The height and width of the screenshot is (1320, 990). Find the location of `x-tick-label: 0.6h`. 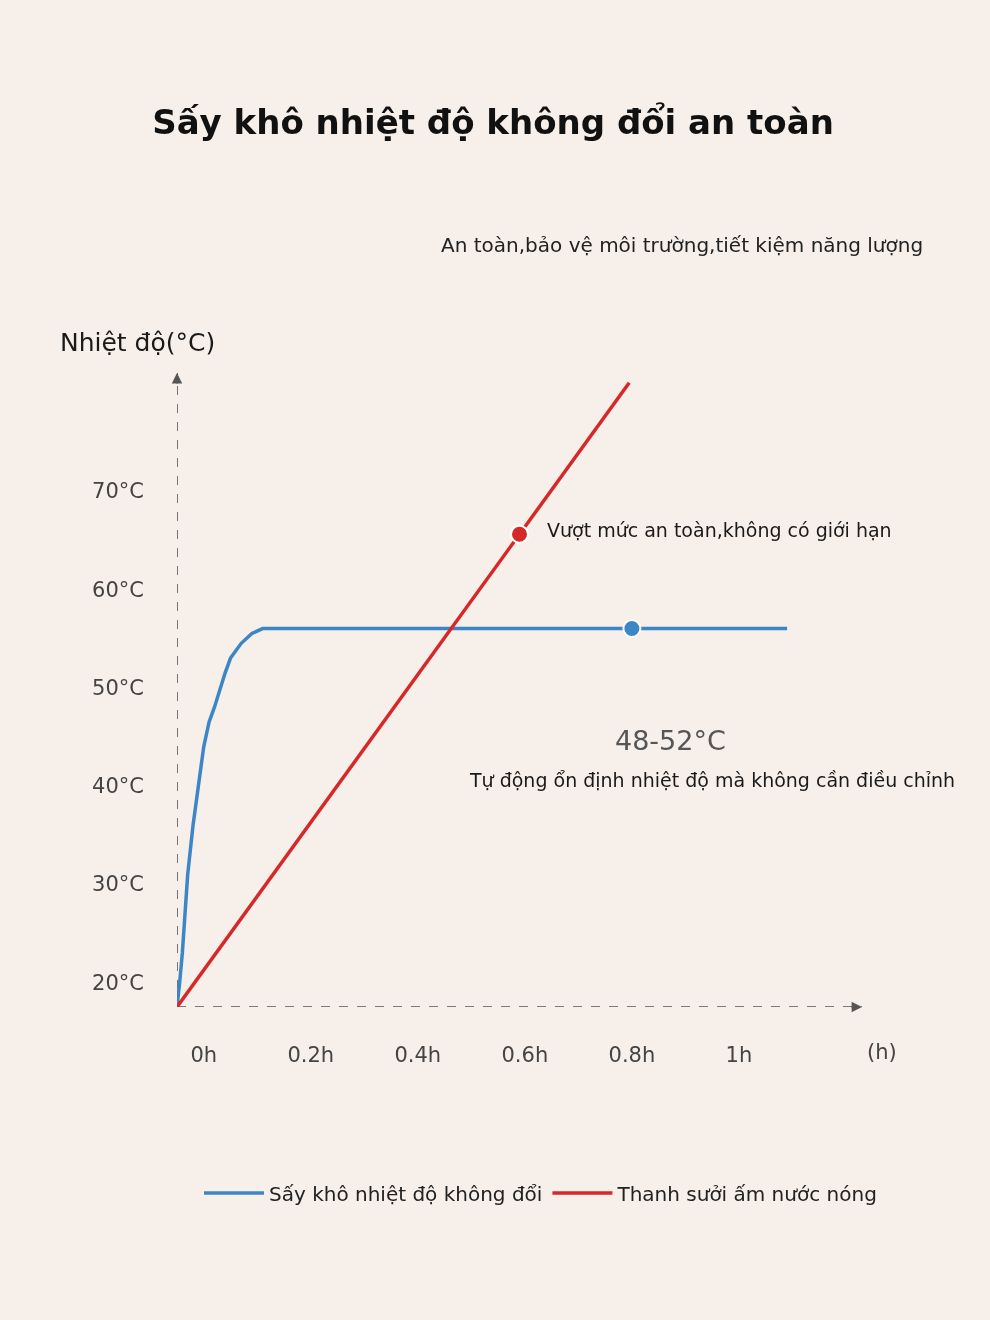

x-tick-label: 0.6h is located at coordinates (525, 1055).